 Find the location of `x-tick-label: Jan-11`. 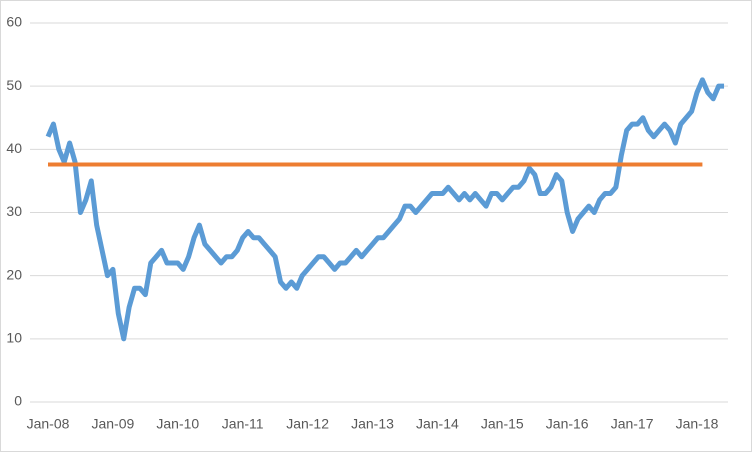

x-tick-label: Jan-11 is located at coordinates (243, 424).